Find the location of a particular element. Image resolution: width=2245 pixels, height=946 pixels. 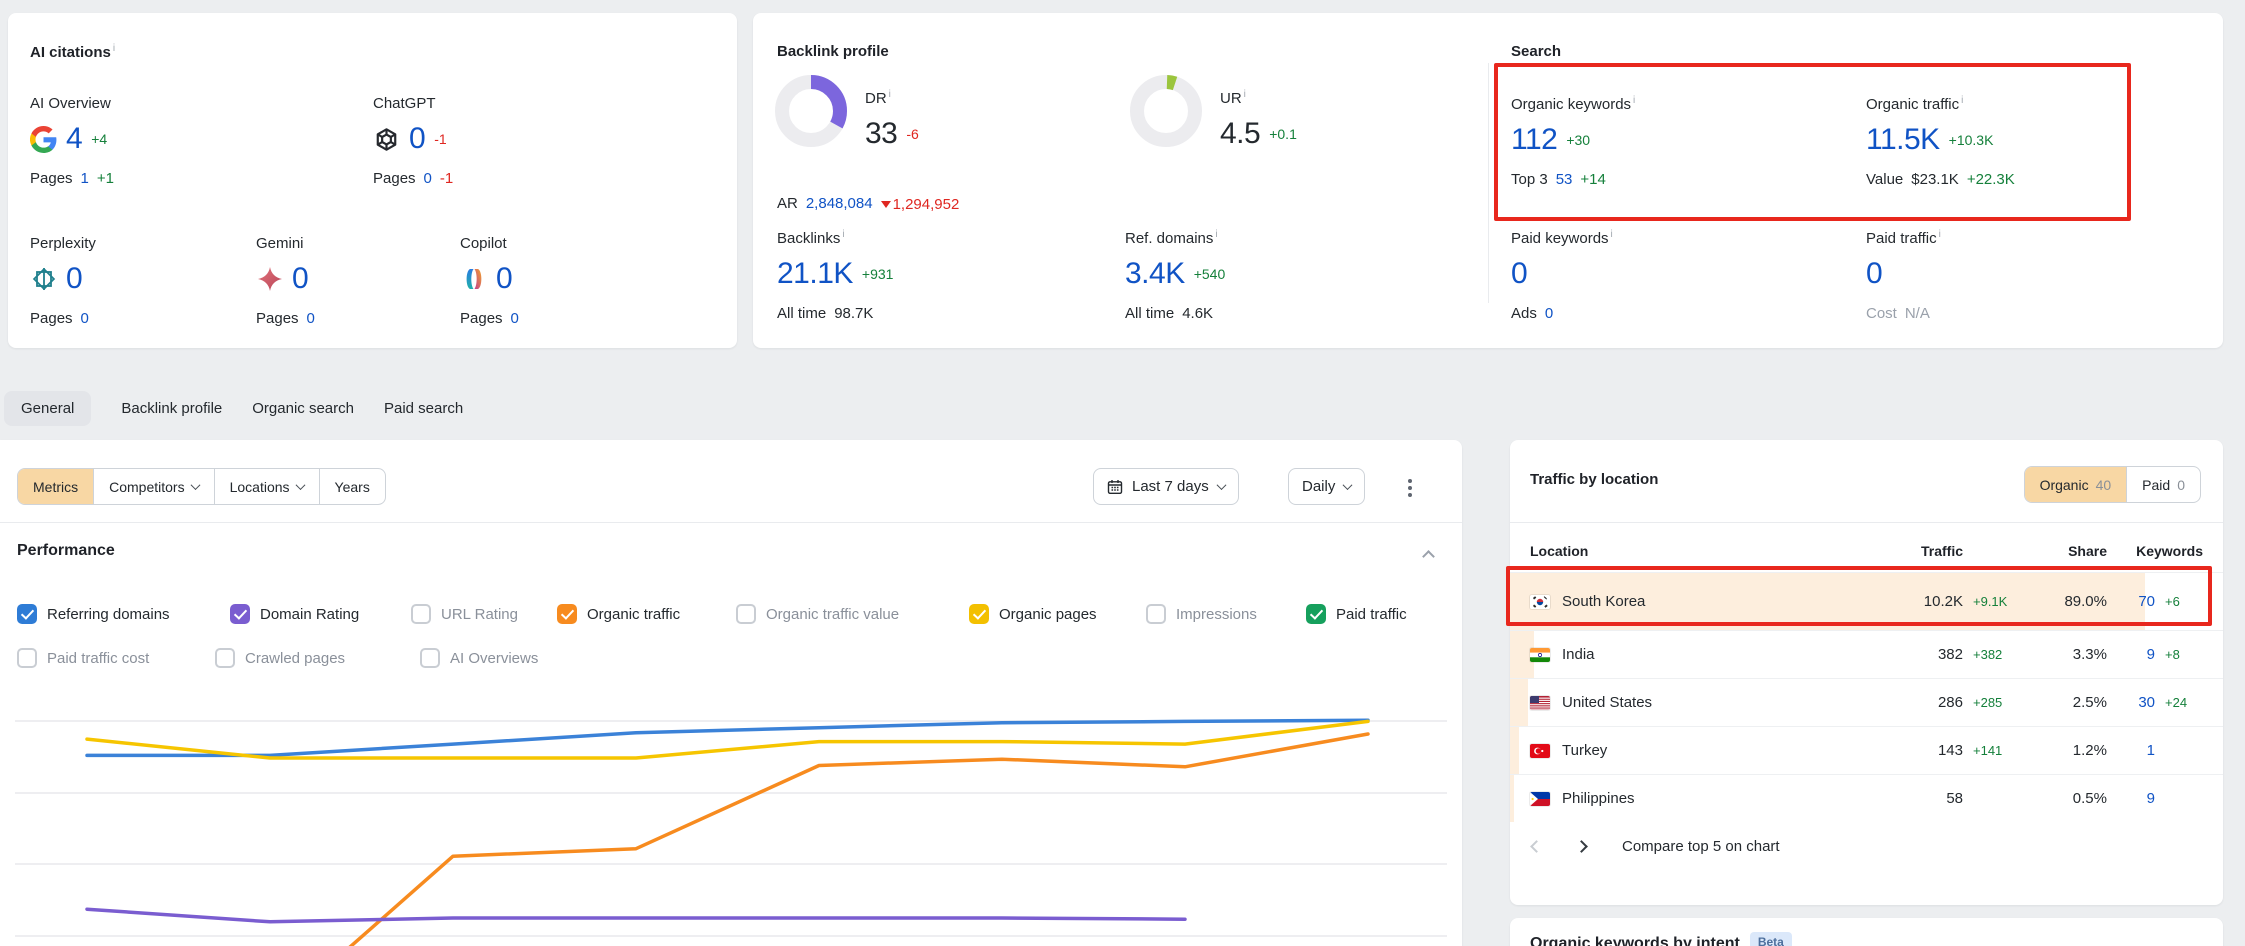

beta-badge: Beta is located at coordinates (1770, 939).